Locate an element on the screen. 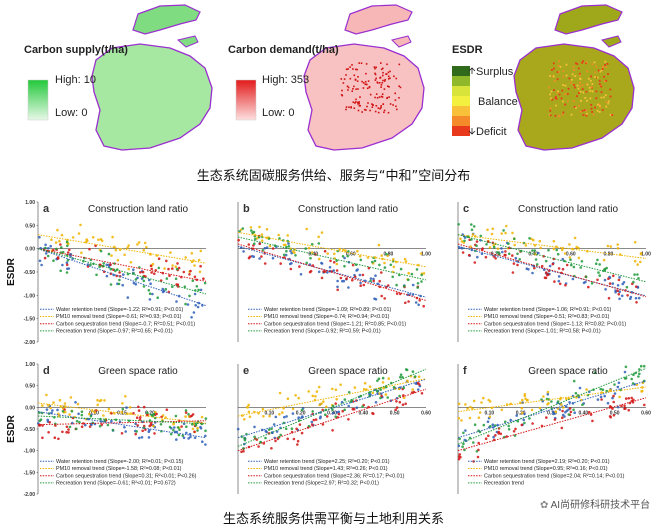 The image size is (667, 528). x-tick-label: 0.40 is located at coordinates (363, 413).